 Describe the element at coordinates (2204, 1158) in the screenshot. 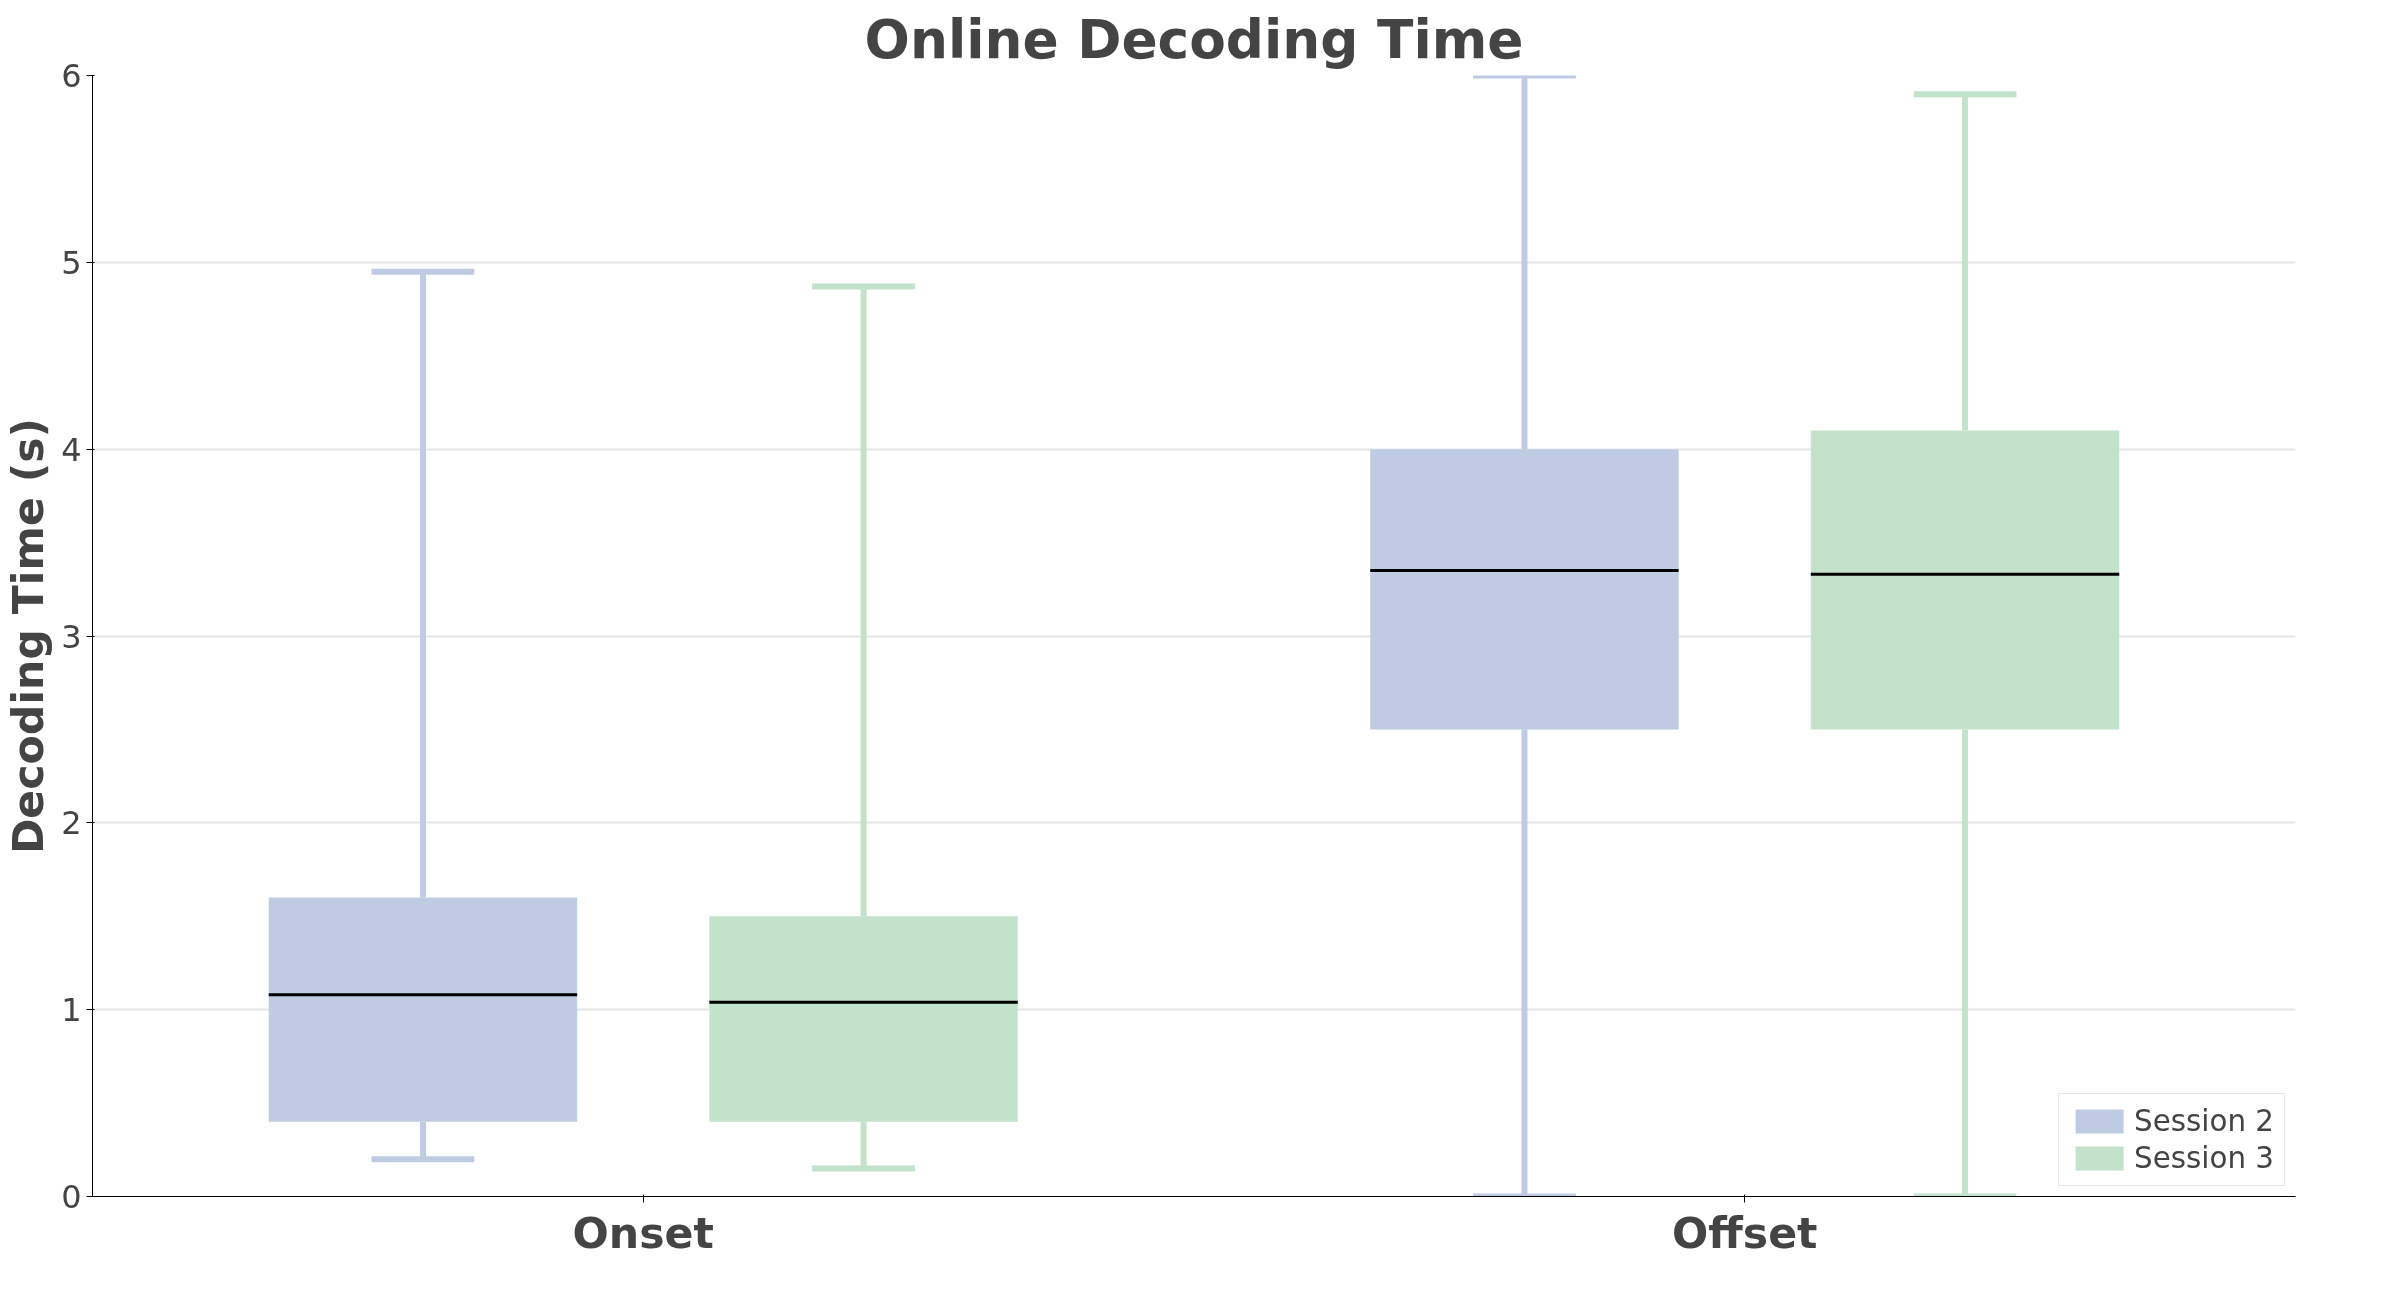

I see `legend-label: Session 3` at that location.